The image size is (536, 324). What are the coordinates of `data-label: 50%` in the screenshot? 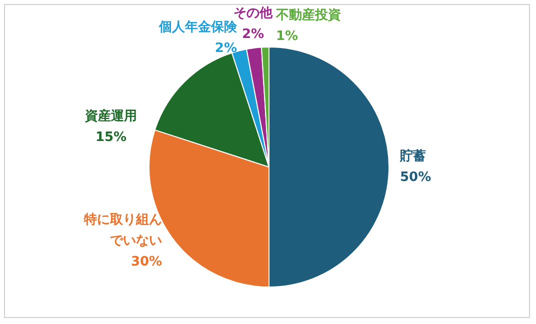 It's located at (416, 177).